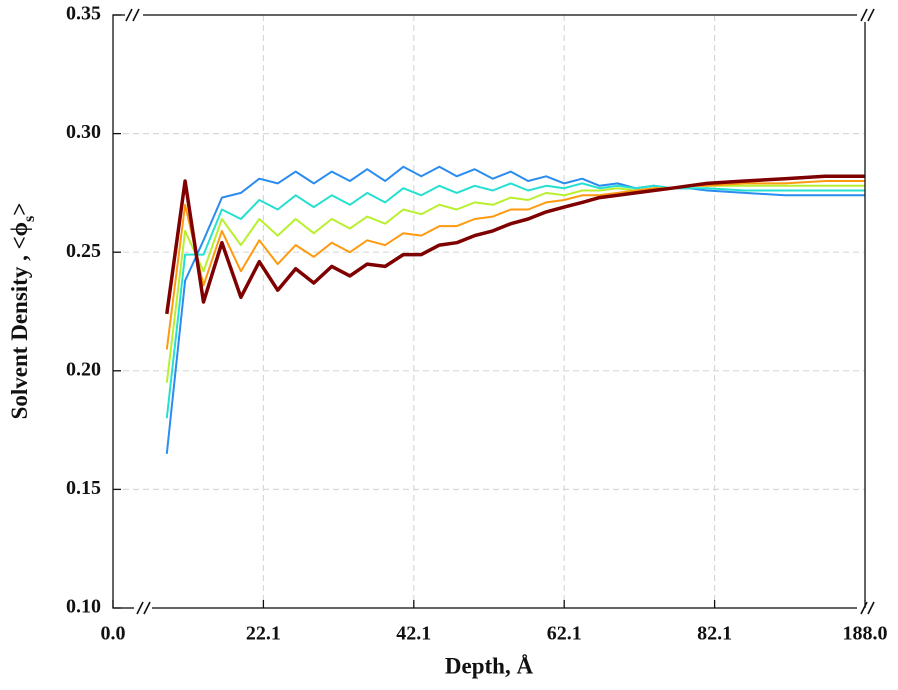 The height and width of the screenshot is (690, 898). What do you see at coordinates (83, 488) in the screenshot?
I see `y-tick-label: 0.15` at bounding box center [83, 488].